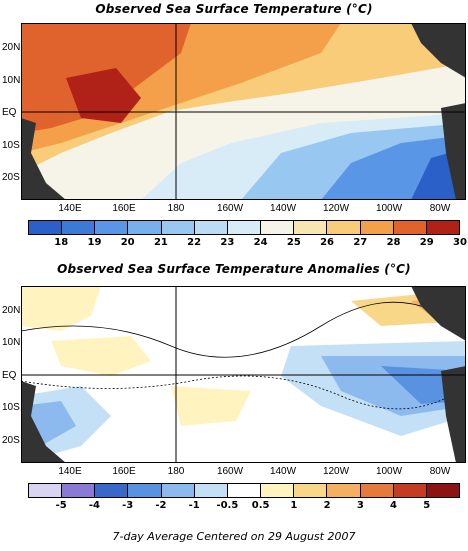 This screenshot has width=468, height=551. I want to click on anom-colorbar-tick-label: -2, so click(161, 505).